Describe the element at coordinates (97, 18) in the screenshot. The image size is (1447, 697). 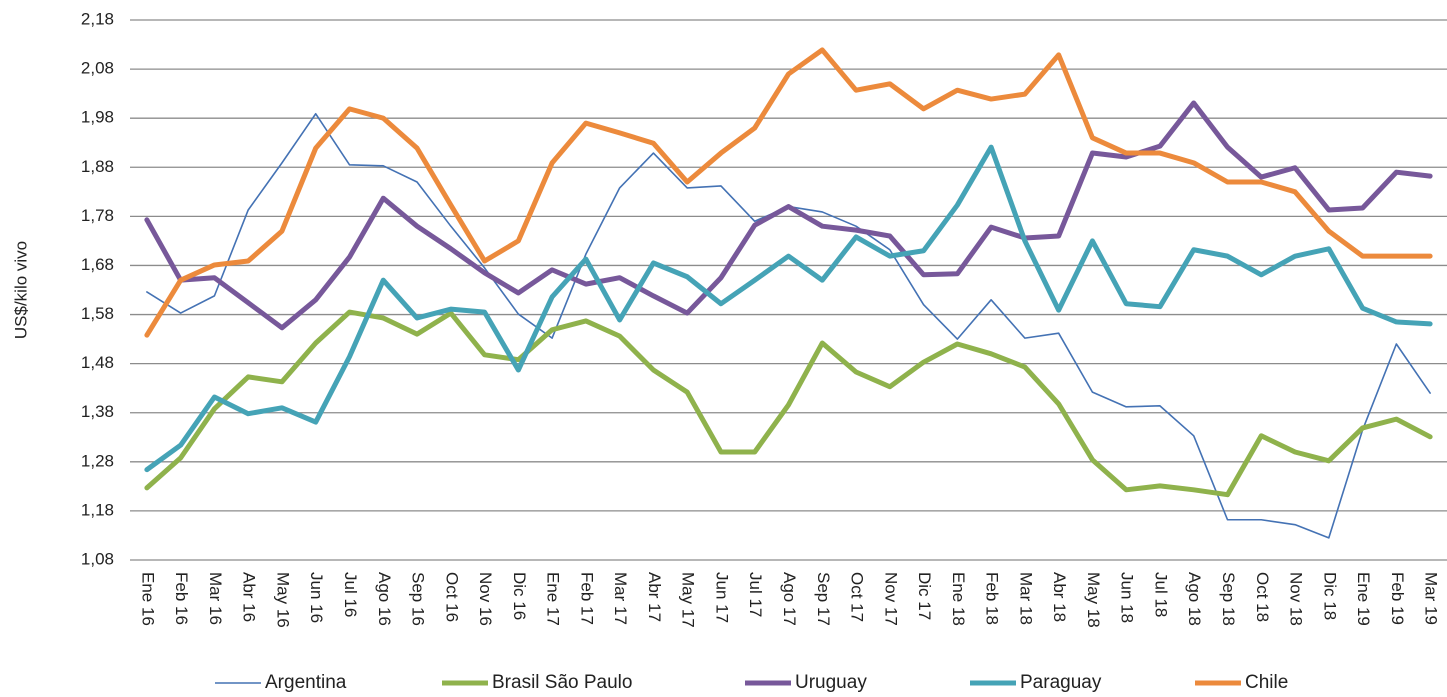
I see `y-tick-label: 2,18` at that location.